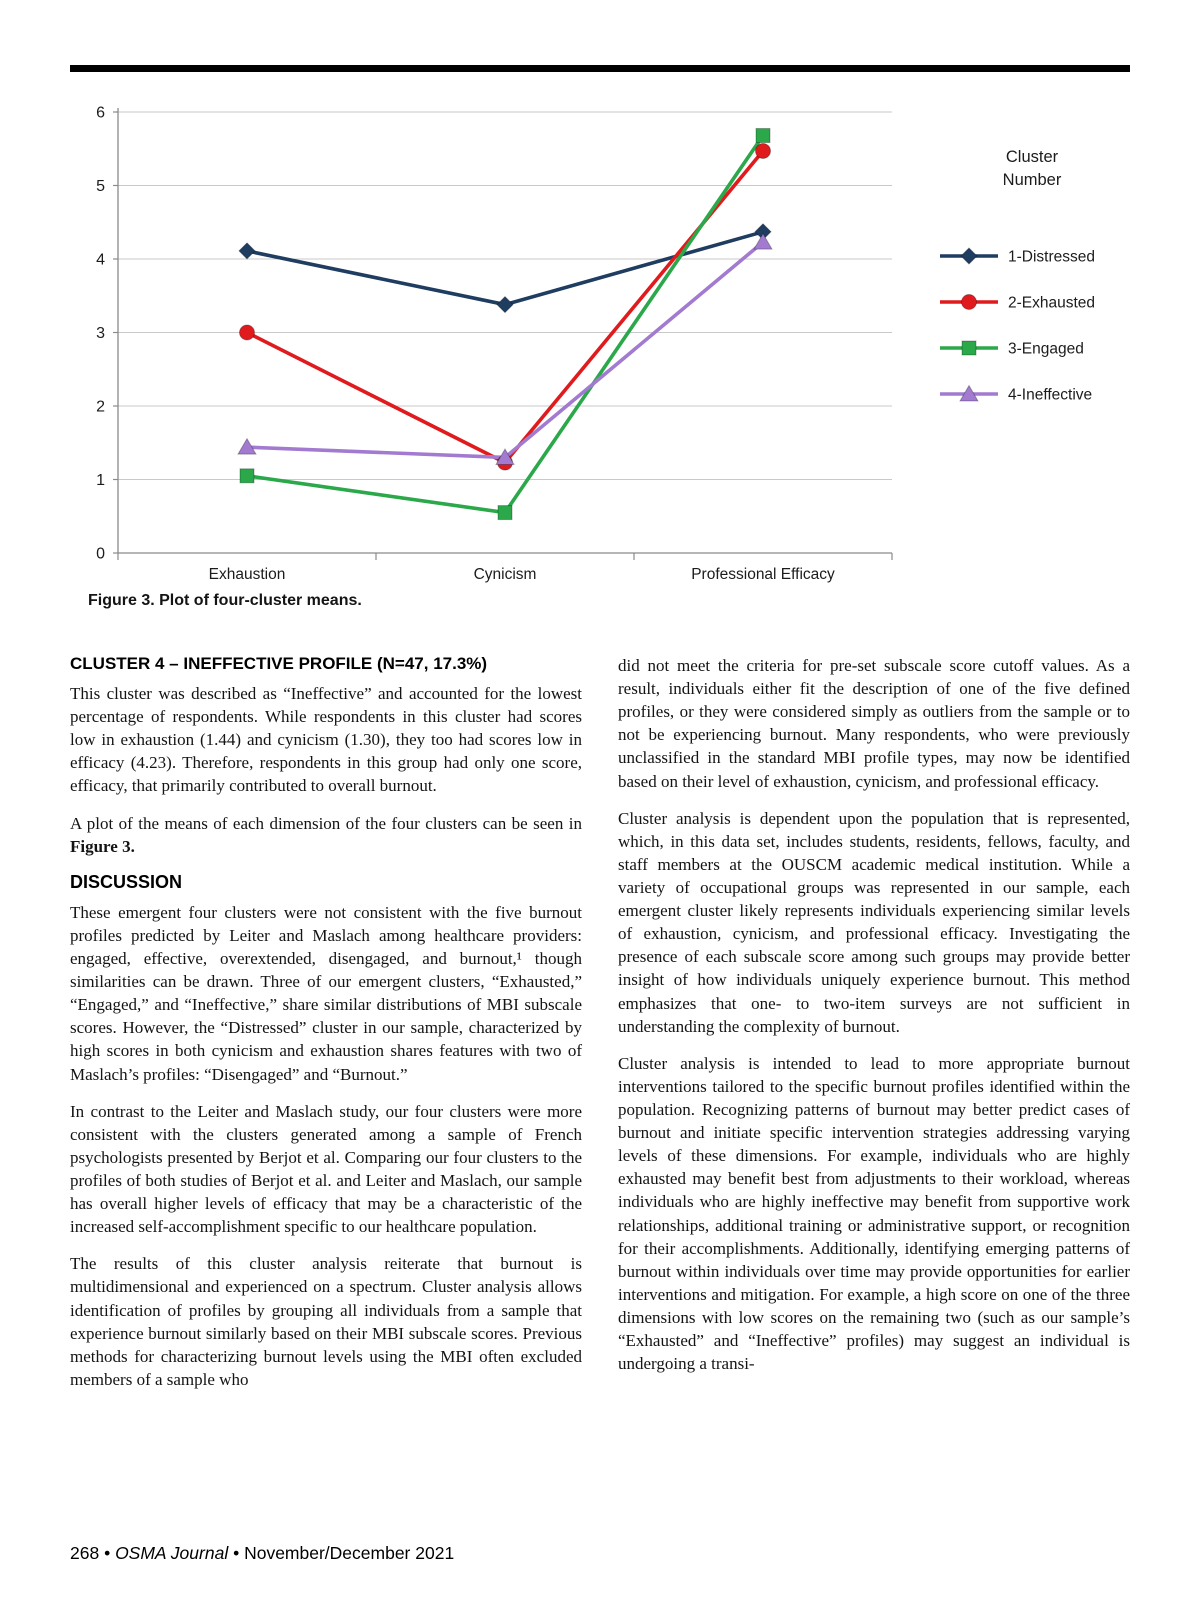 This screenshot has width=1200, height=1600. Describe the element at coordinates (341, 1553) in the screenshot. I see `footer-date: • November/December 2021` at that location.